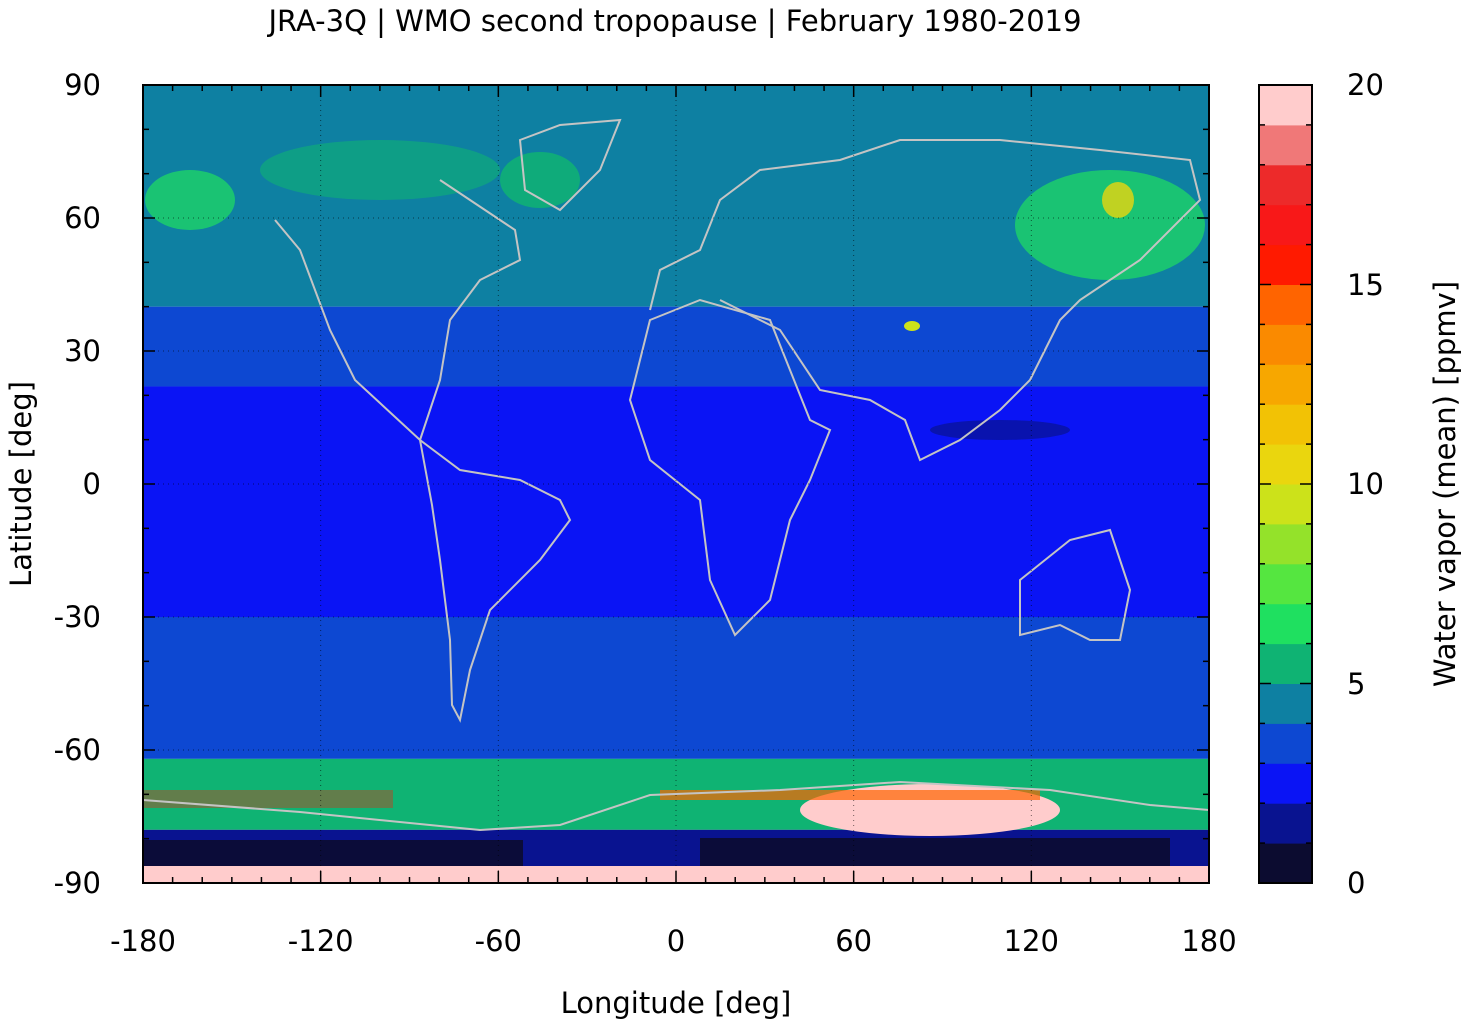 The image size is (1471, 1029). What do you see at coordinates (92, 484) in the screenshot?
I see `y-tick-label: 0` at bounding box center [92, 484].